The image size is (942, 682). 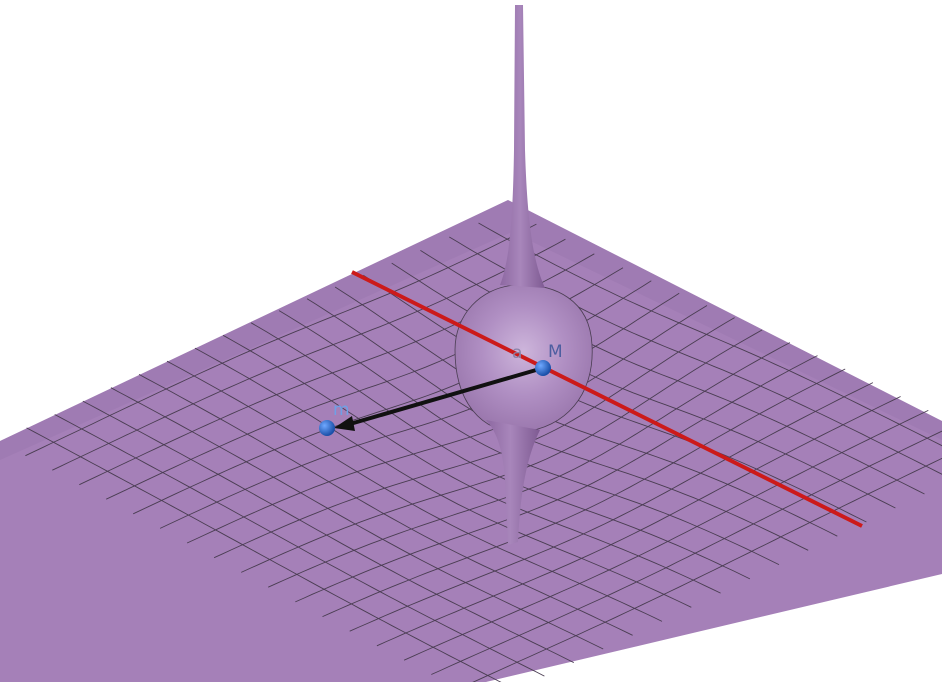 What do you see at coordinates (517, 353) in the screenshot?
I see `vector-label: a` at bounding box center [517, 353].